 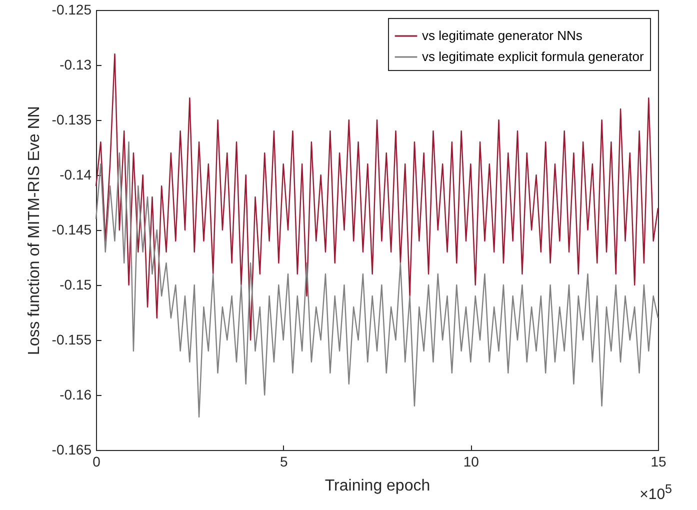 I want to click on y-tick-label: -0.13, so click(x=76, y=64).